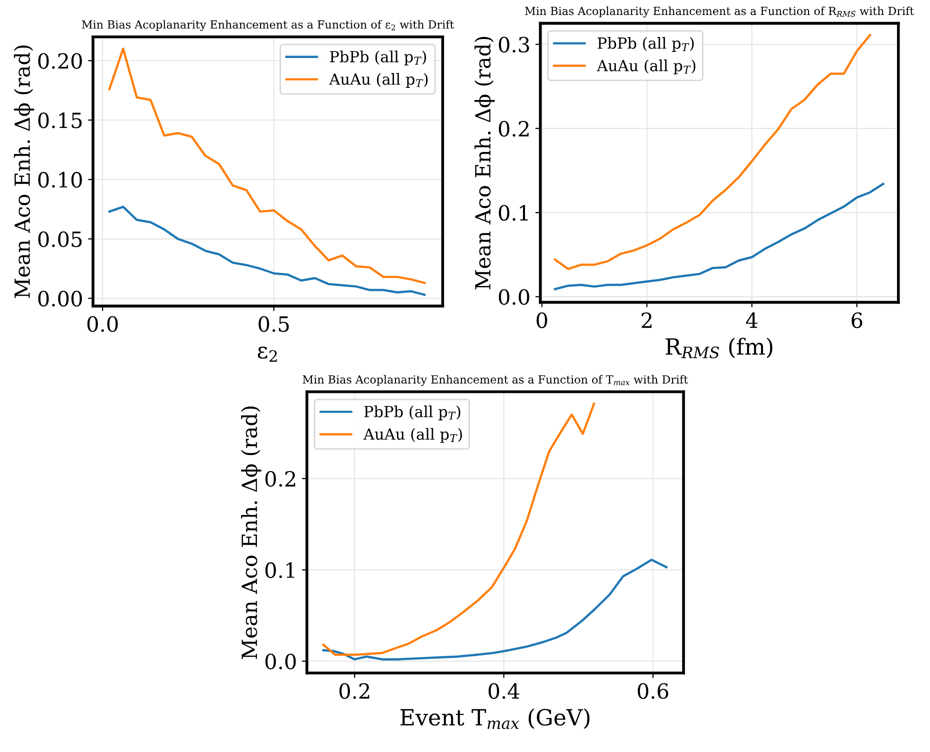 The height and width of the screenshot is (752, 930). What do you see at coordinates (102, 324) in the screenshot?
I see `x-tick-label: 0.0` at bounding box center [102, 324].